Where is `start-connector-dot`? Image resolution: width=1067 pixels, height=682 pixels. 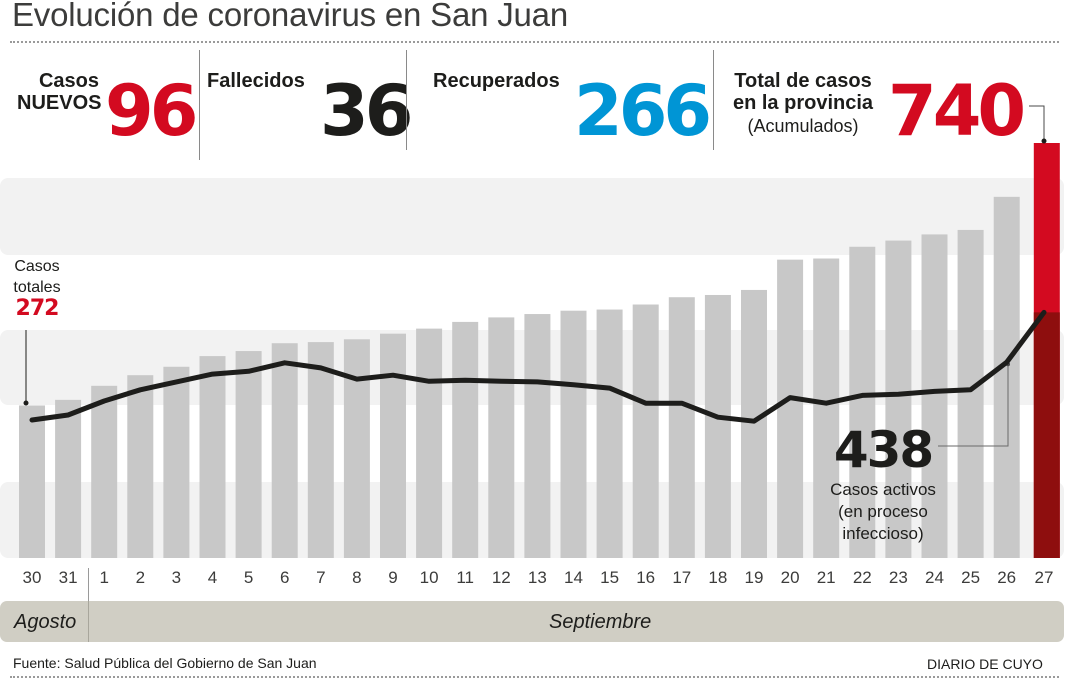 start-connector-dot is located at coordinates (26, 403).